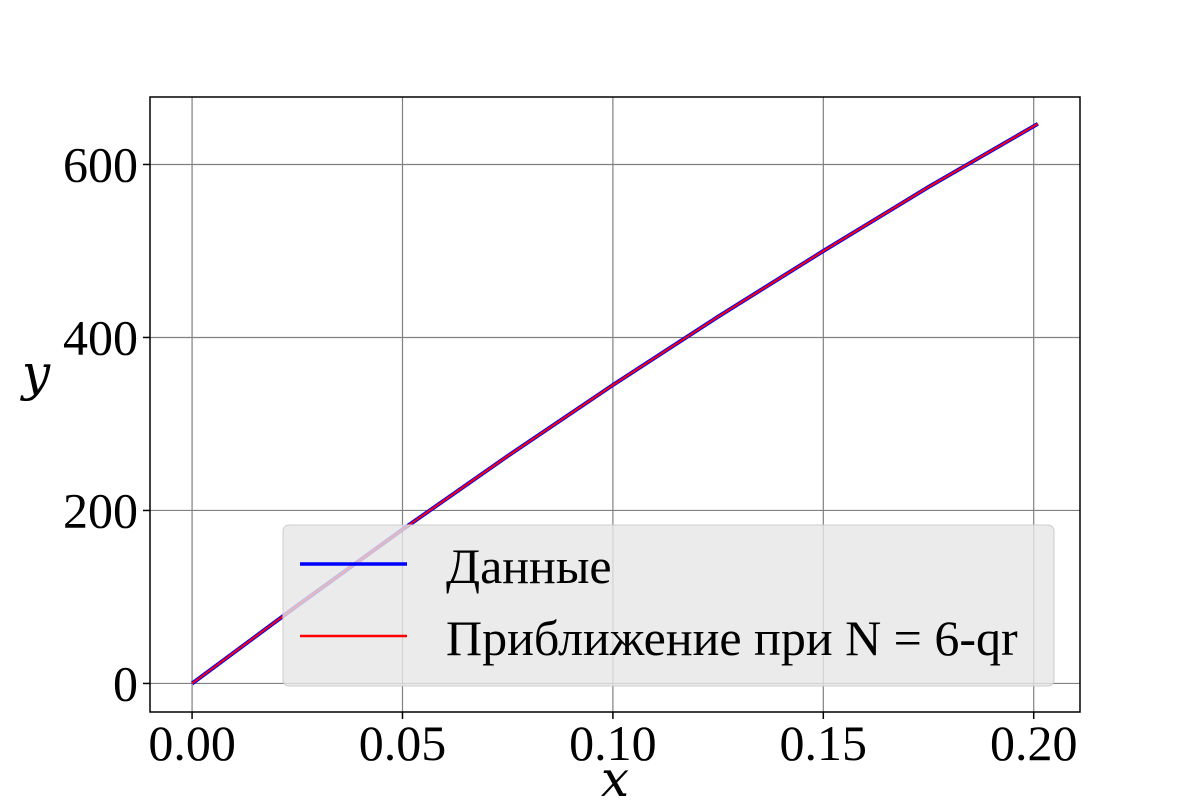 The height and width of the screenshot is (800, 1200). What do you see at coordinates (100, 510) in the screenshot?
I see `y-tick-label: 200` at bounding box center [100, 510].